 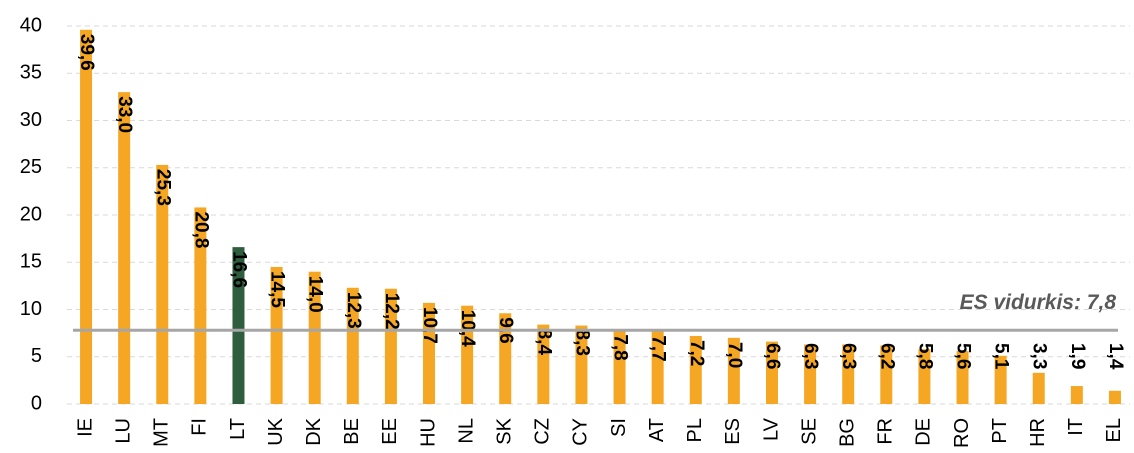 I want to click on data-label: 39,6, so click(x=86, y=52).